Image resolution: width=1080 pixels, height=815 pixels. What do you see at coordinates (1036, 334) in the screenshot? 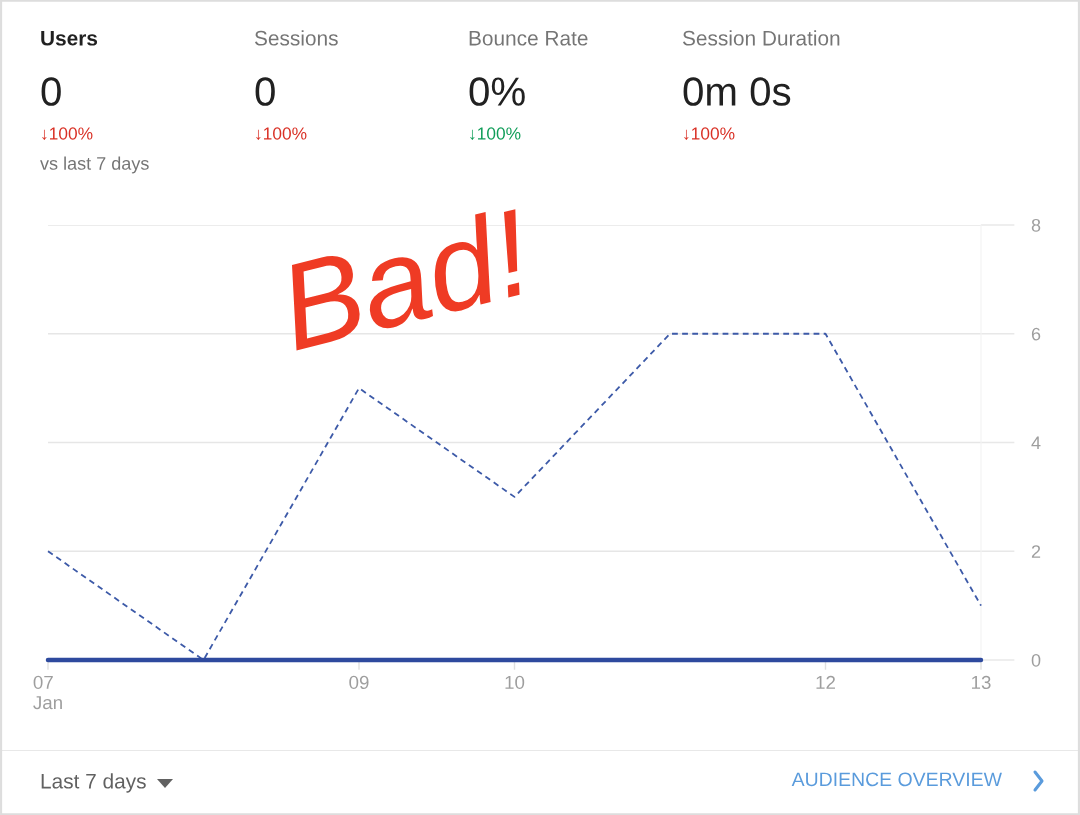
I see `y-tick-label: 6` at bounding box center [1036, 334].